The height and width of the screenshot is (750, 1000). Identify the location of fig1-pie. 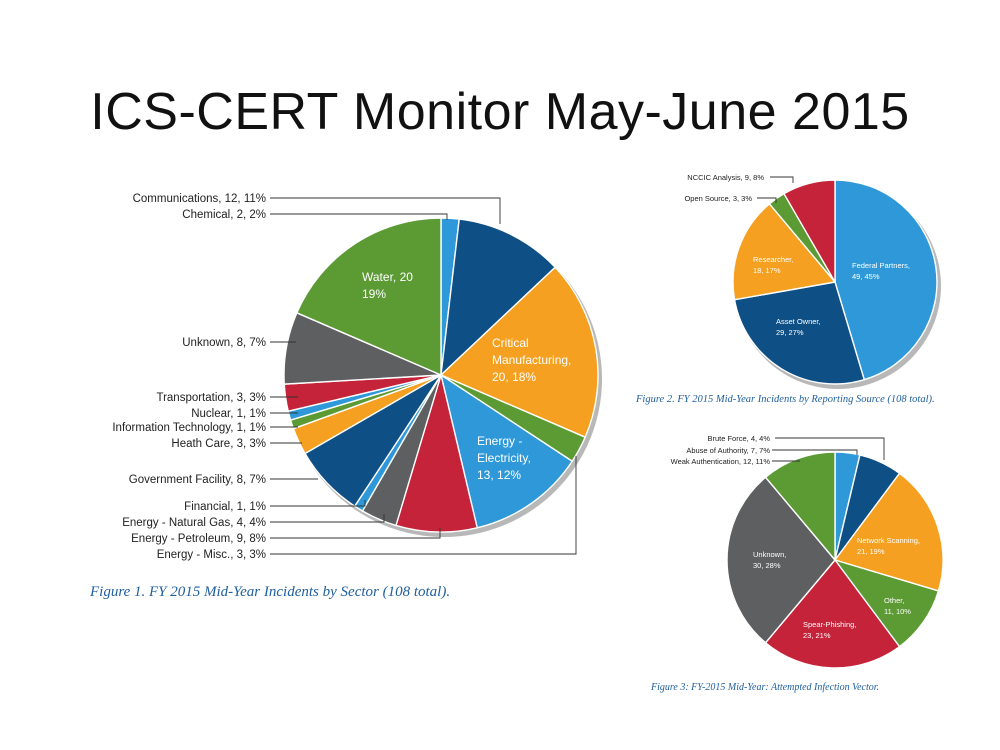
(442, 377).